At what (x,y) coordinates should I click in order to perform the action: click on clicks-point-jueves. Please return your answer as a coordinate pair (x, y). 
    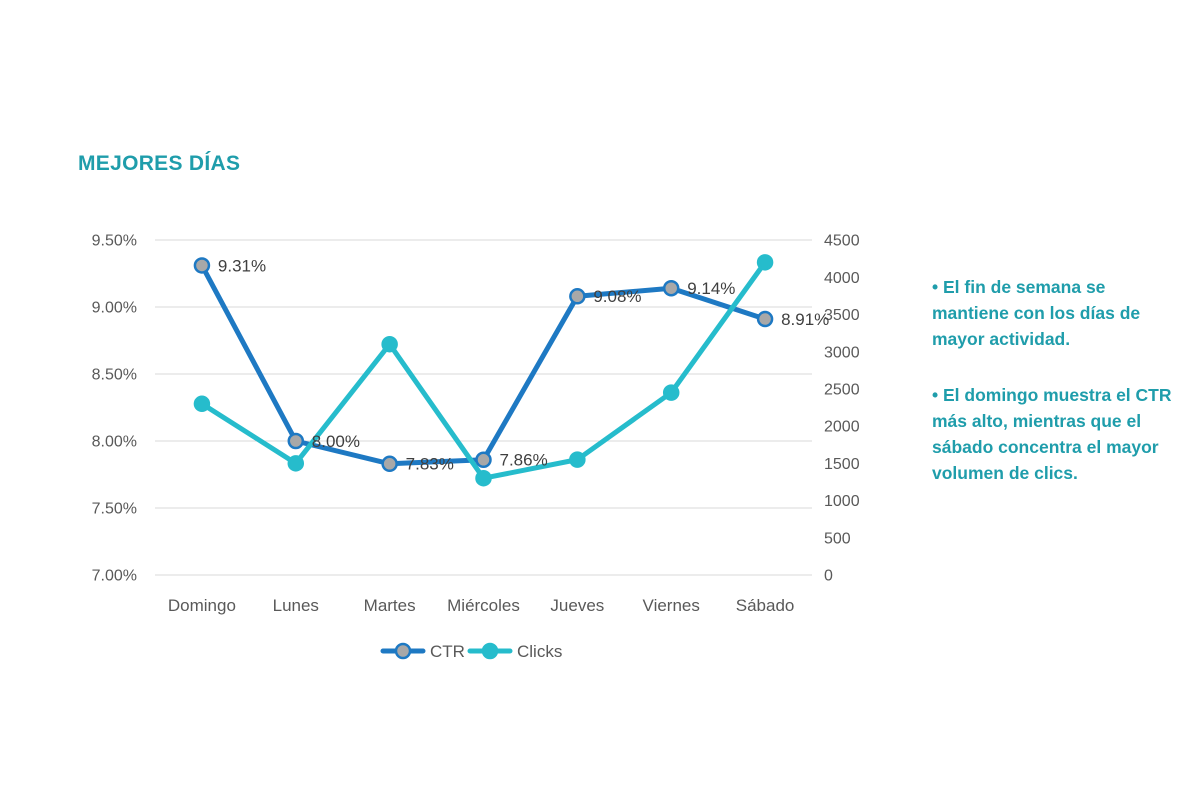
    Looking at the image, I should click on (577, 459).